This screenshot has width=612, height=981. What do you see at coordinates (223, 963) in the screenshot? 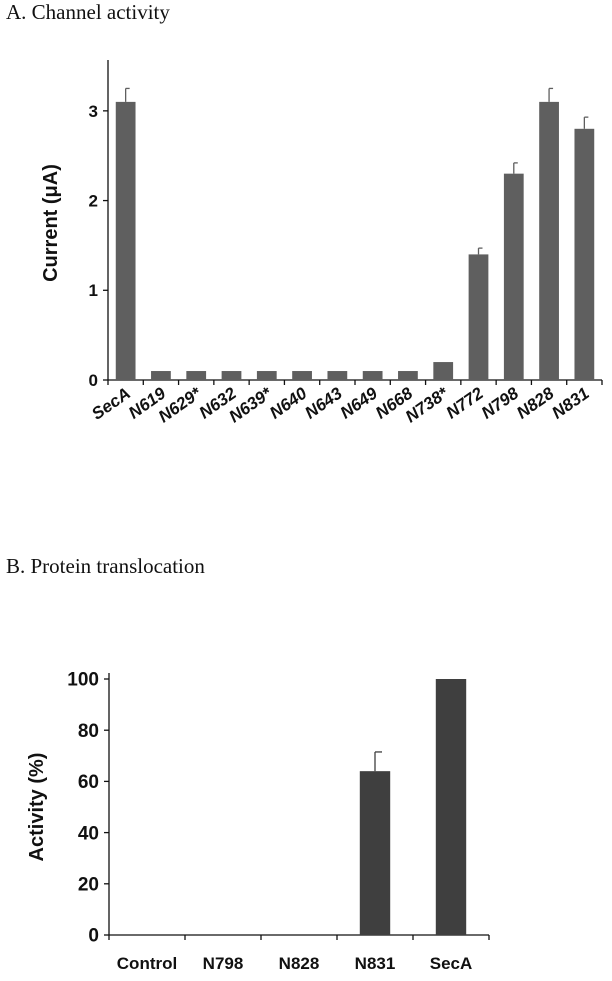
I see `category-label: N798` at bounding box center [223, 963].